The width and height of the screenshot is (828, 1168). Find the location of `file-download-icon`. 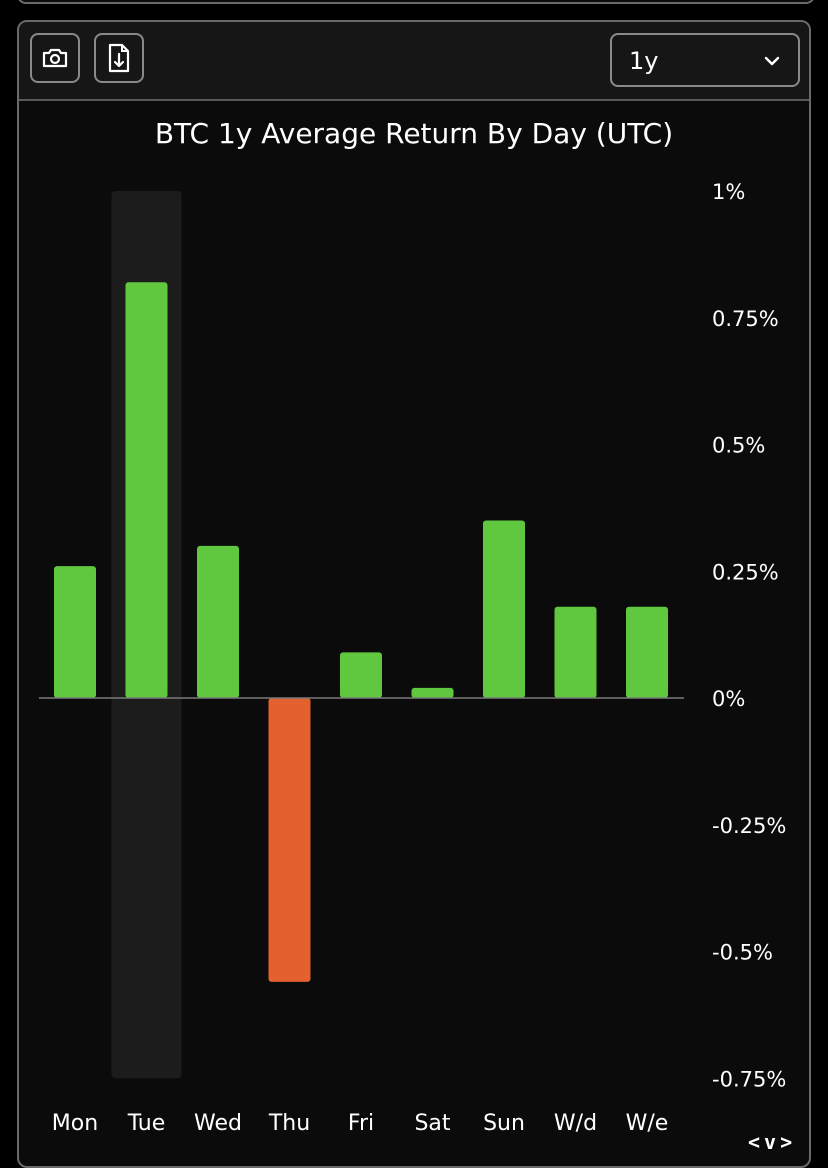

file-download-icon is located at coordinates (119, 58).